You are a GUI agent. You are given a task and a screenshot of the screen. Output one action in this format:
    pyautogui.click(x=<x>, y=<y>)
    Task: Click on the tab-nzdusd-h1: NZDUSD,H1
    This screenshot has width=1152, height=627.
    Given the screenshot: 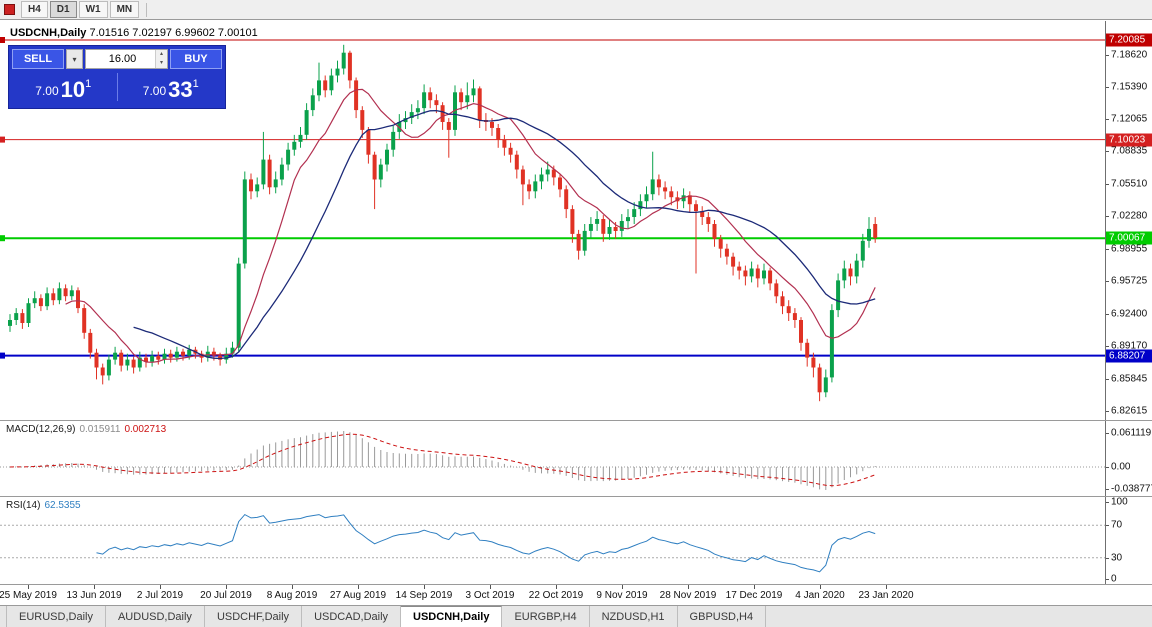 What is the action you would take?
    pyautogui.click(x=634, y=616)
    